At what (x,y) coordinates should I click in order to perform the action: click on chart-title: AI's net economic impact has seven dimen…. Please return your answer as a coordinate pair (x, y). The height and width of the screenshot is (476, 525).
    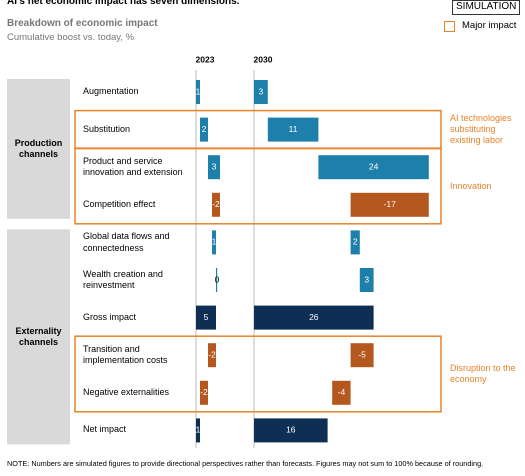
    Looking at the image, I should click on (123, 3).